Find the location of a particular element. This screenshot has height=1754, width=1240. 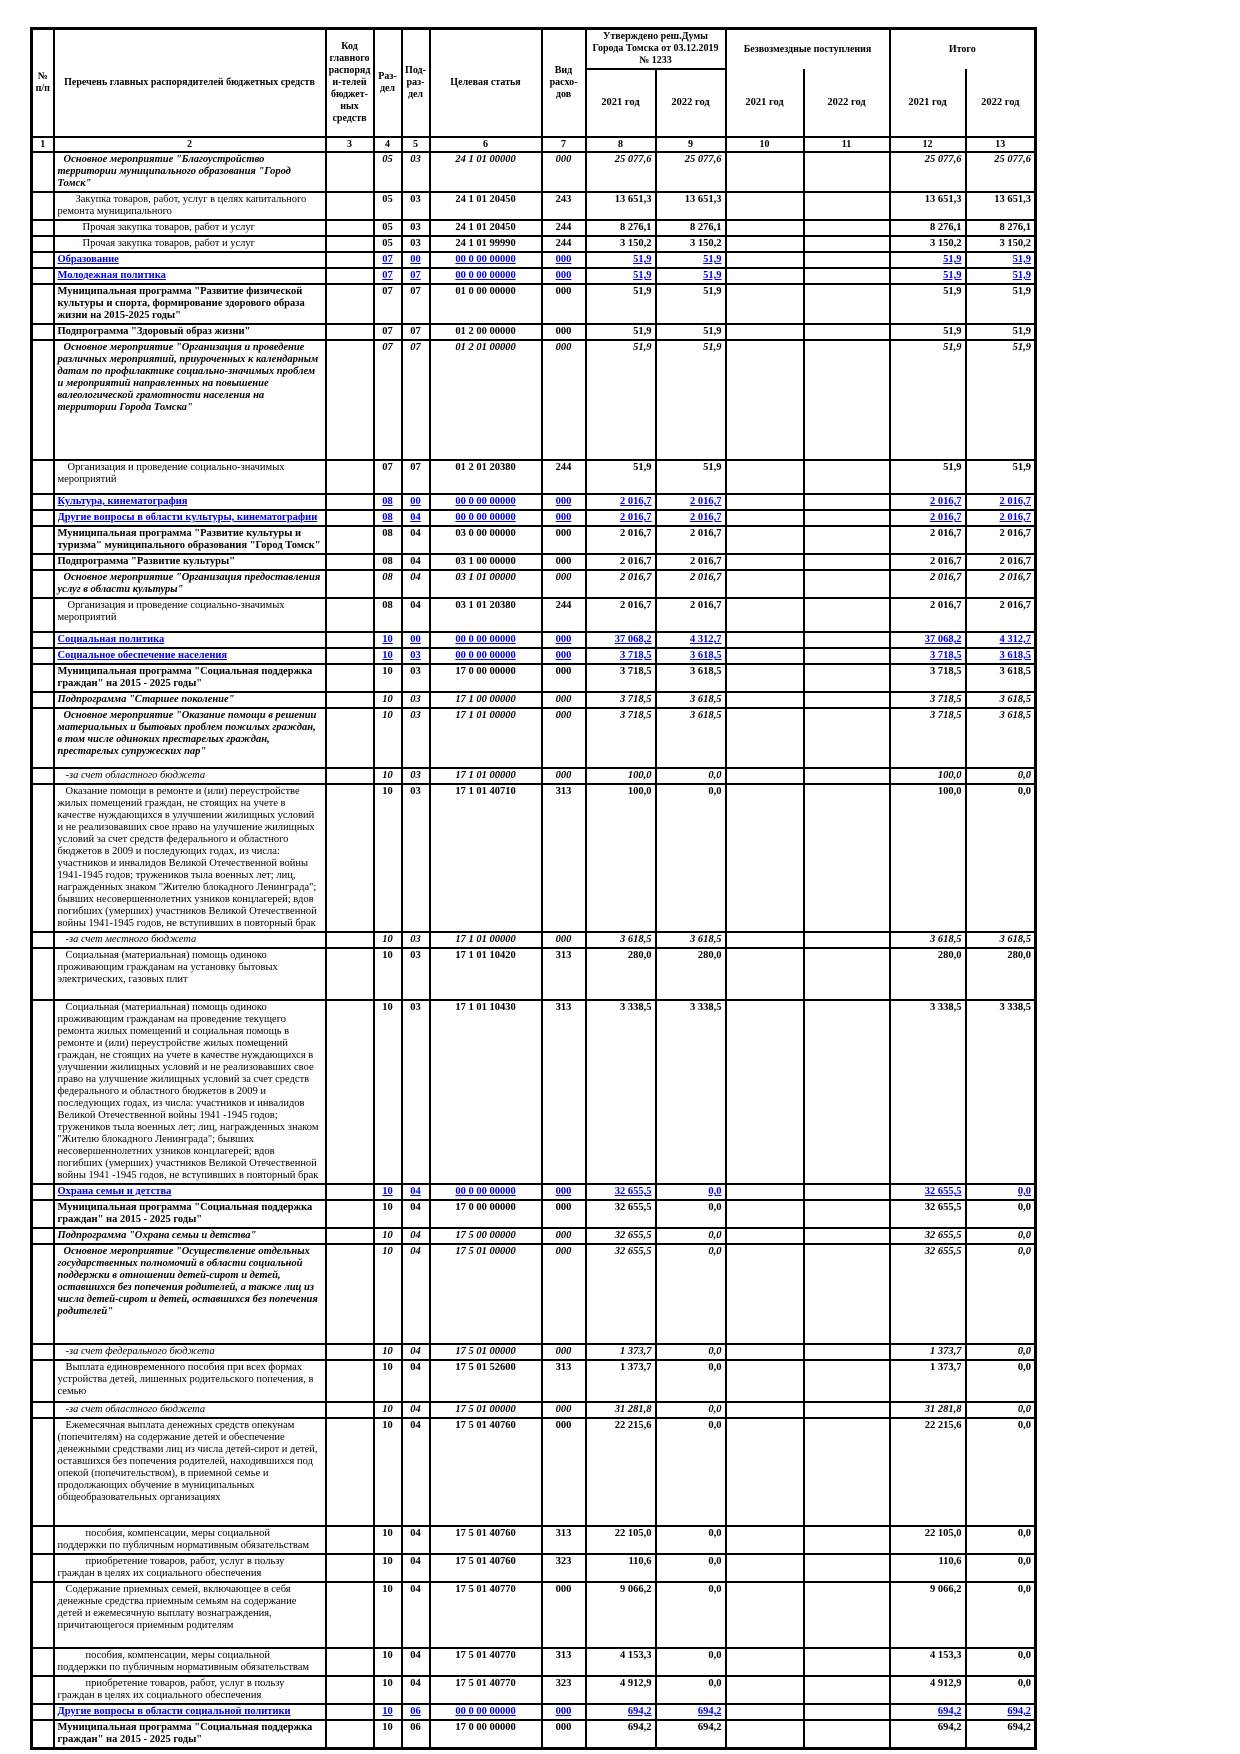

row-label: Подпрограмма "Развитие культуры" is located at coordinates (189, 562).